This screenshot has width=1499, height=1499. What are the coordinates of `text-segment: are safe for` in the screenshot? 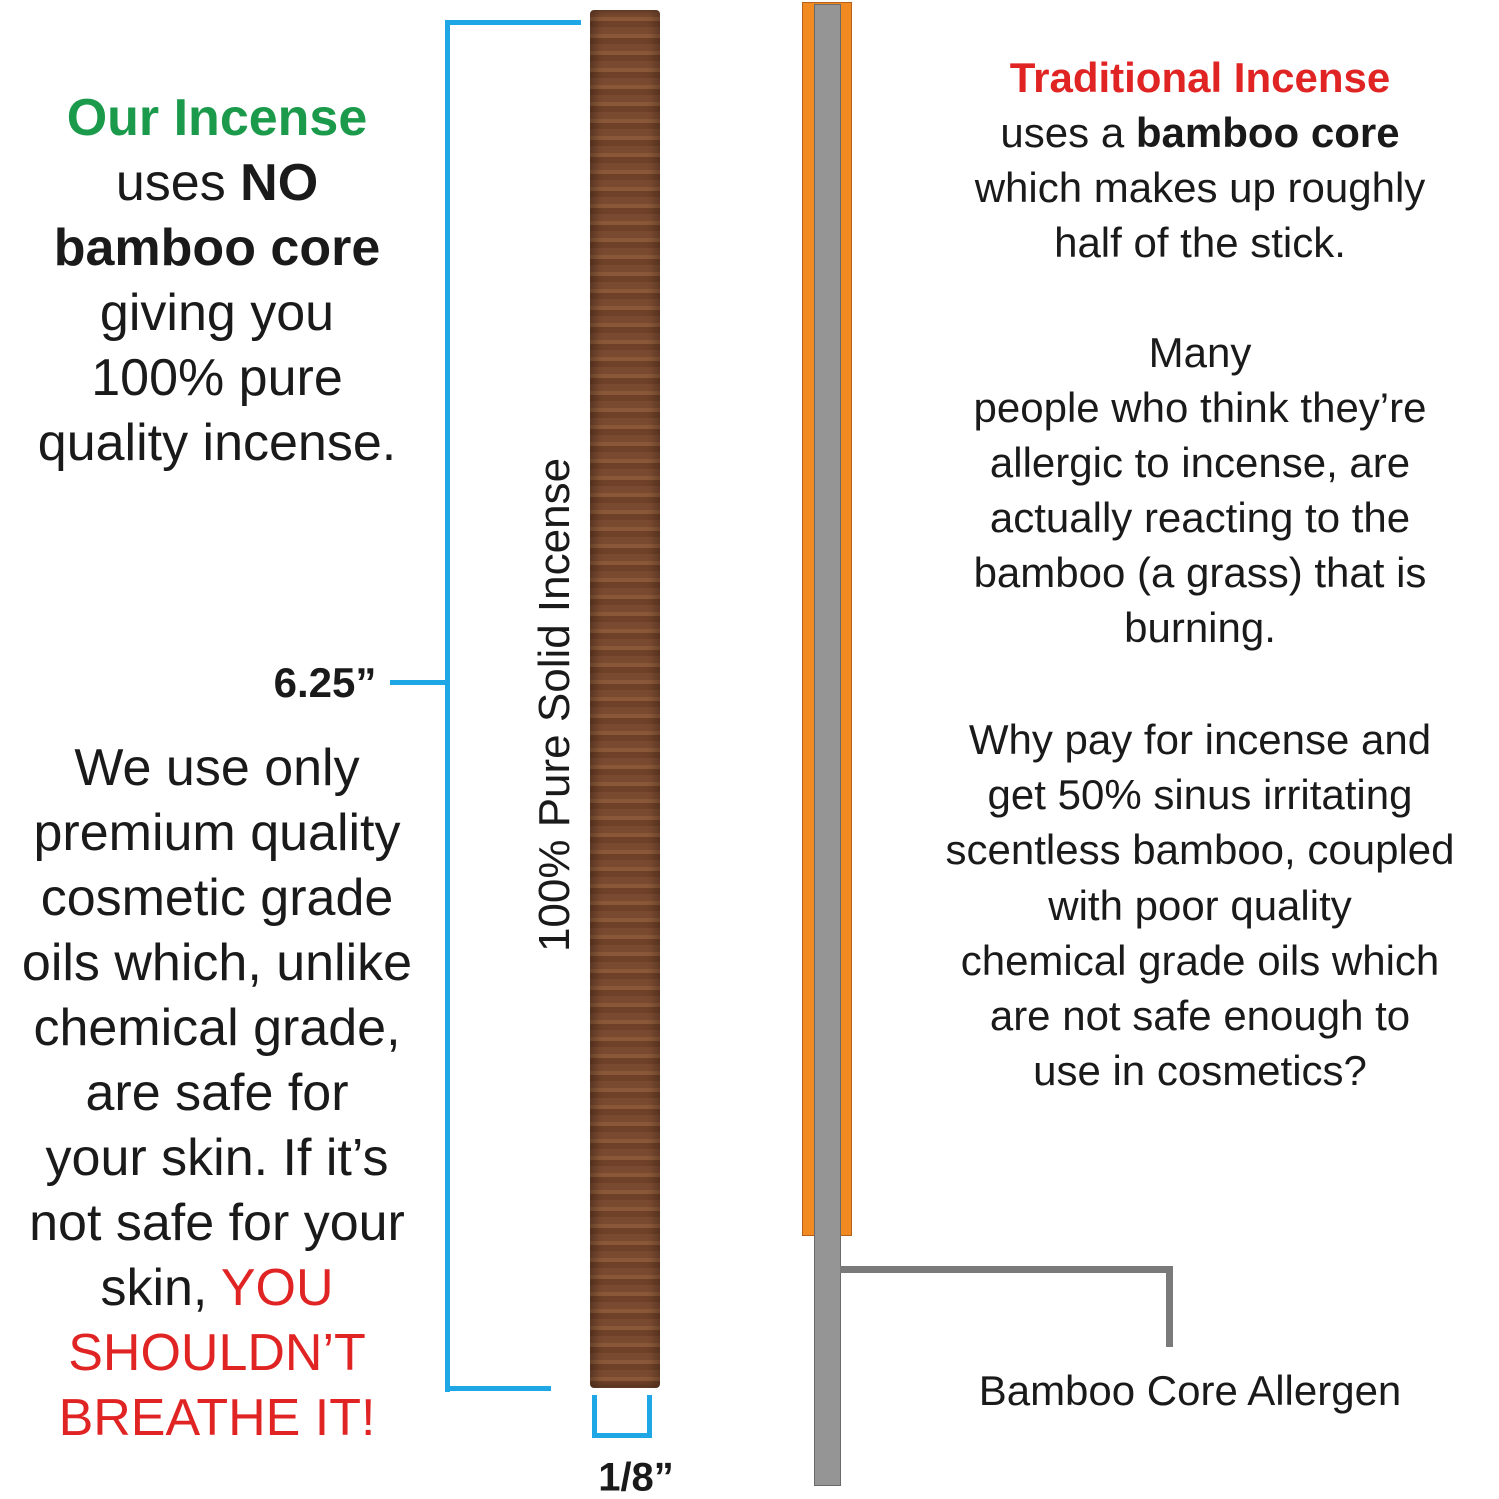 It's located at (217, 1093).